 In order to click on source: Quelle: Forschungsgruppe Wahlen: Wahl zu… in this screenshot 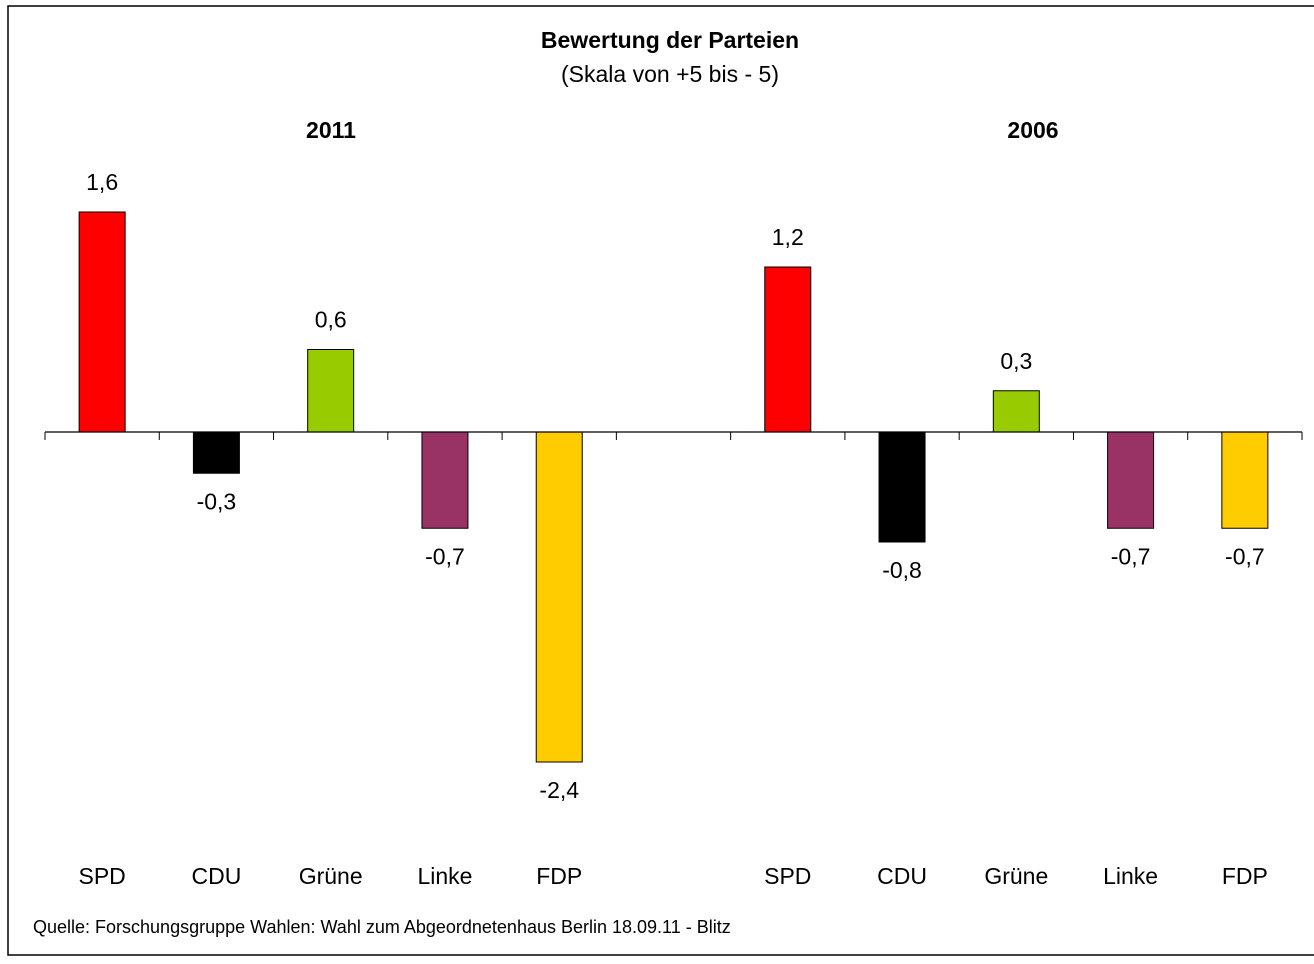, I will do `click(382, 927)`.